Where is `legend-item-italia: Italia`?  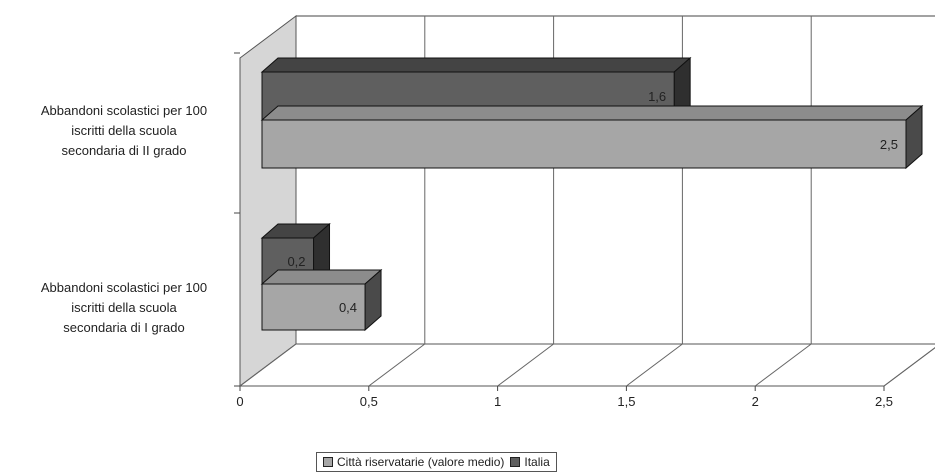
legend-item-italia: Italia is located at coordinates (530, 462).